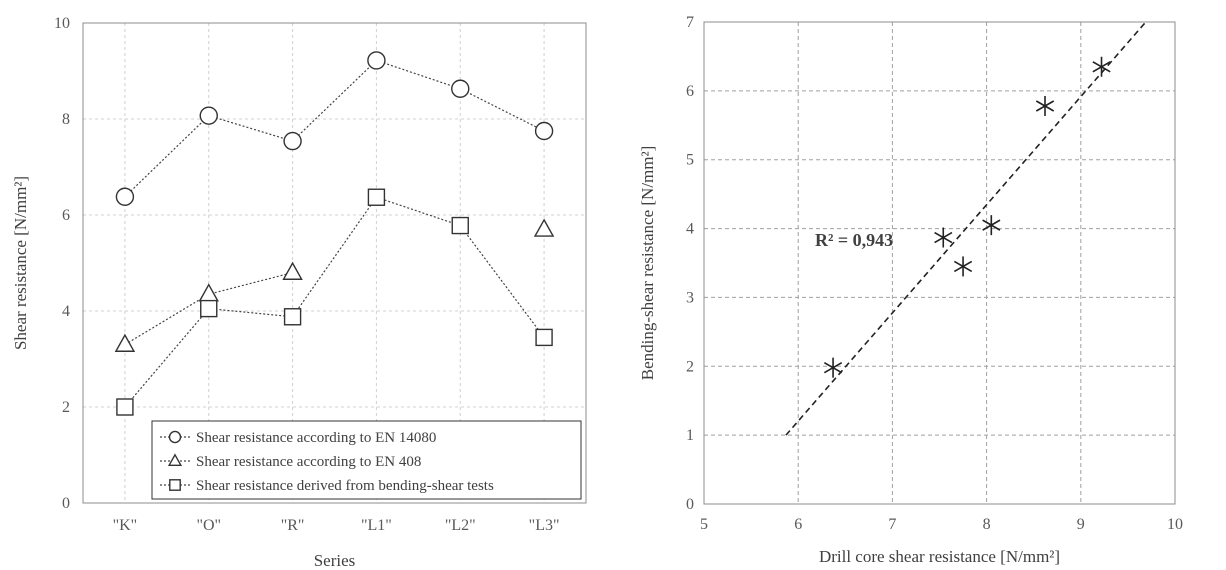 The width and height of the screenshot is (1226, 570). Describe the element at coordinates (987, 524) in the screenshot. I see `x-tick-label: 8` at that location.